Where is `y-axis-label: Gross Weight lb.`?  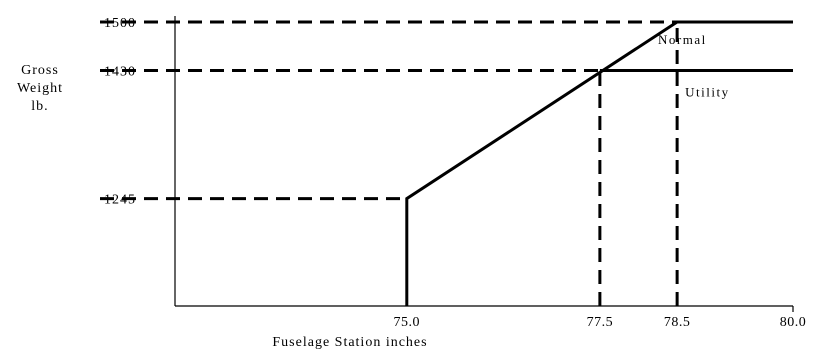
y-axis-label: Gross Weight lb. is located at coordinates (40, 89).